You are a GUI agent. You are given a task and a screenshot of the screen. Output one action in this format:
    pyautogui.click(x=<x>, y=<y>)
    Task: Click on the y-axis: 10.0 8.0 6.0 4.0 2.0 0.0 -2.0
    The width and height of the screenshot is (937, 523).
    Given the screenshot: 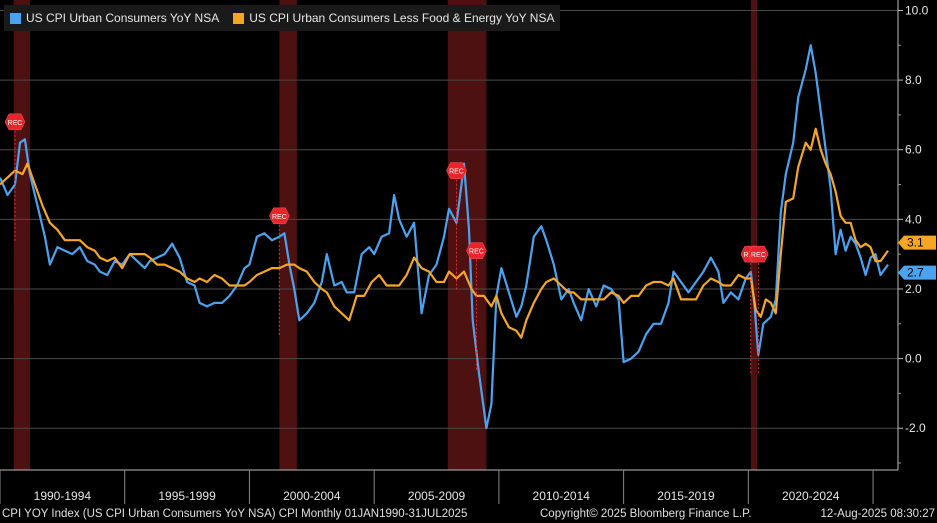 What is the action you would take?
    pyautogui.click(x=913, y=235)
    